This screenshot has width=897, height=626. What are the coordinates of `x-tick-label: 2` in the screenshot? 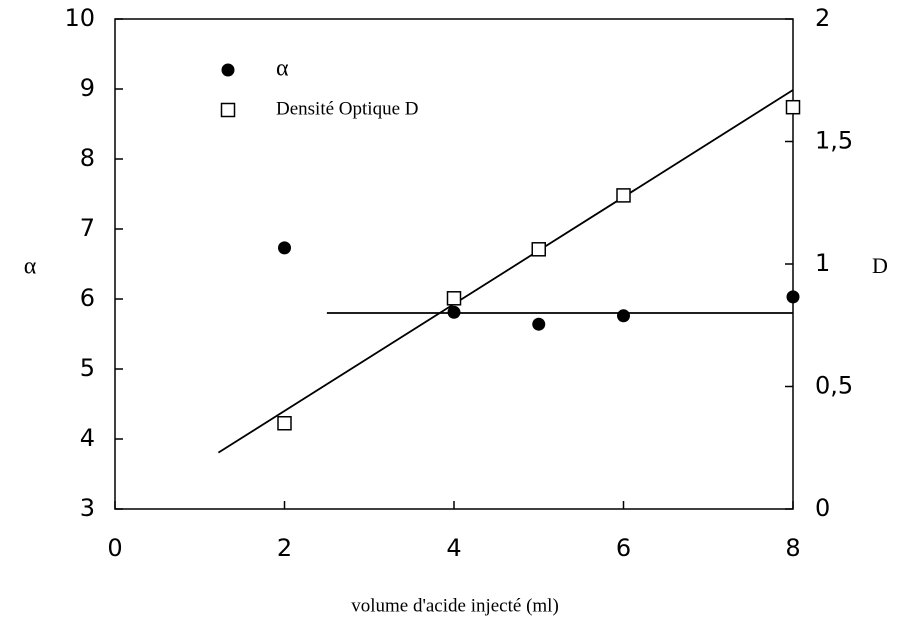 It's located at (284, 548).